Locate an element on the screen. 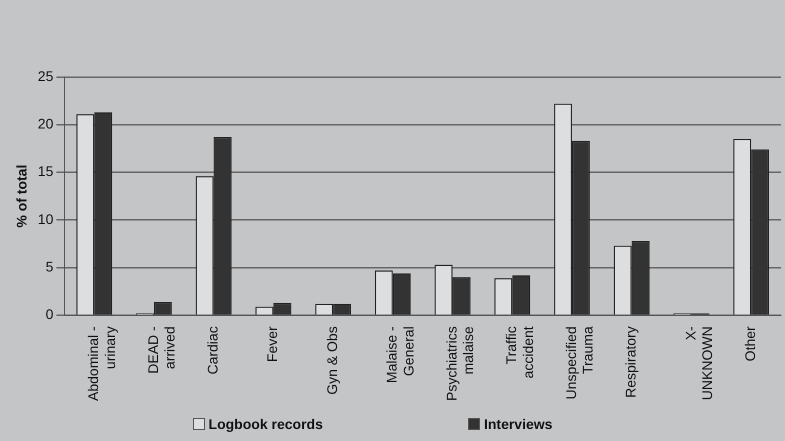 The image size is (785, 441). x-tick-label: Psychiatrics malaise is located at coordinates (459, 363).